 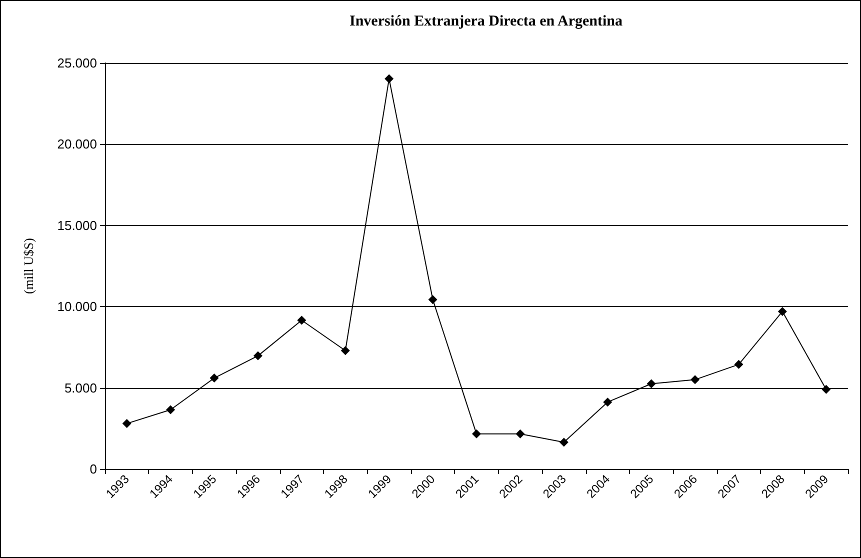 What do you see at coordinates (77, 306) in the screenshot?
I see `y-tick-label: 10.000` at bounding box center [77, 306].